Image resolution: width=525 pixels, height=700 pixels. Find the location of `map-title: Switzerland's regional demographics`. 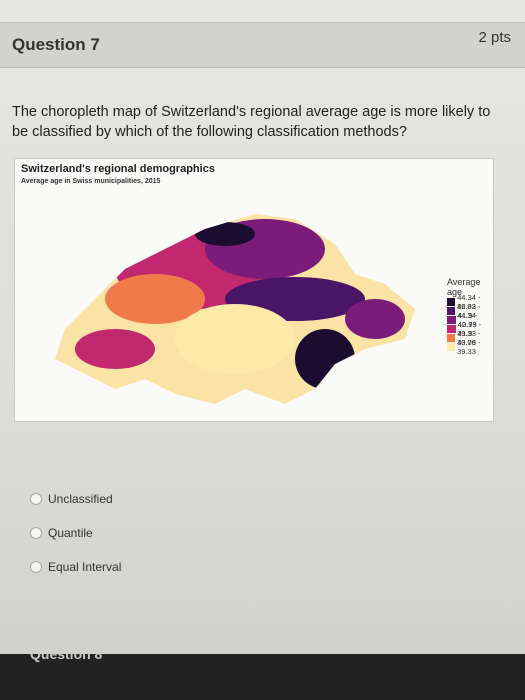

map-title: Switzerland's regional demographics is located at coordinates (118, 169).